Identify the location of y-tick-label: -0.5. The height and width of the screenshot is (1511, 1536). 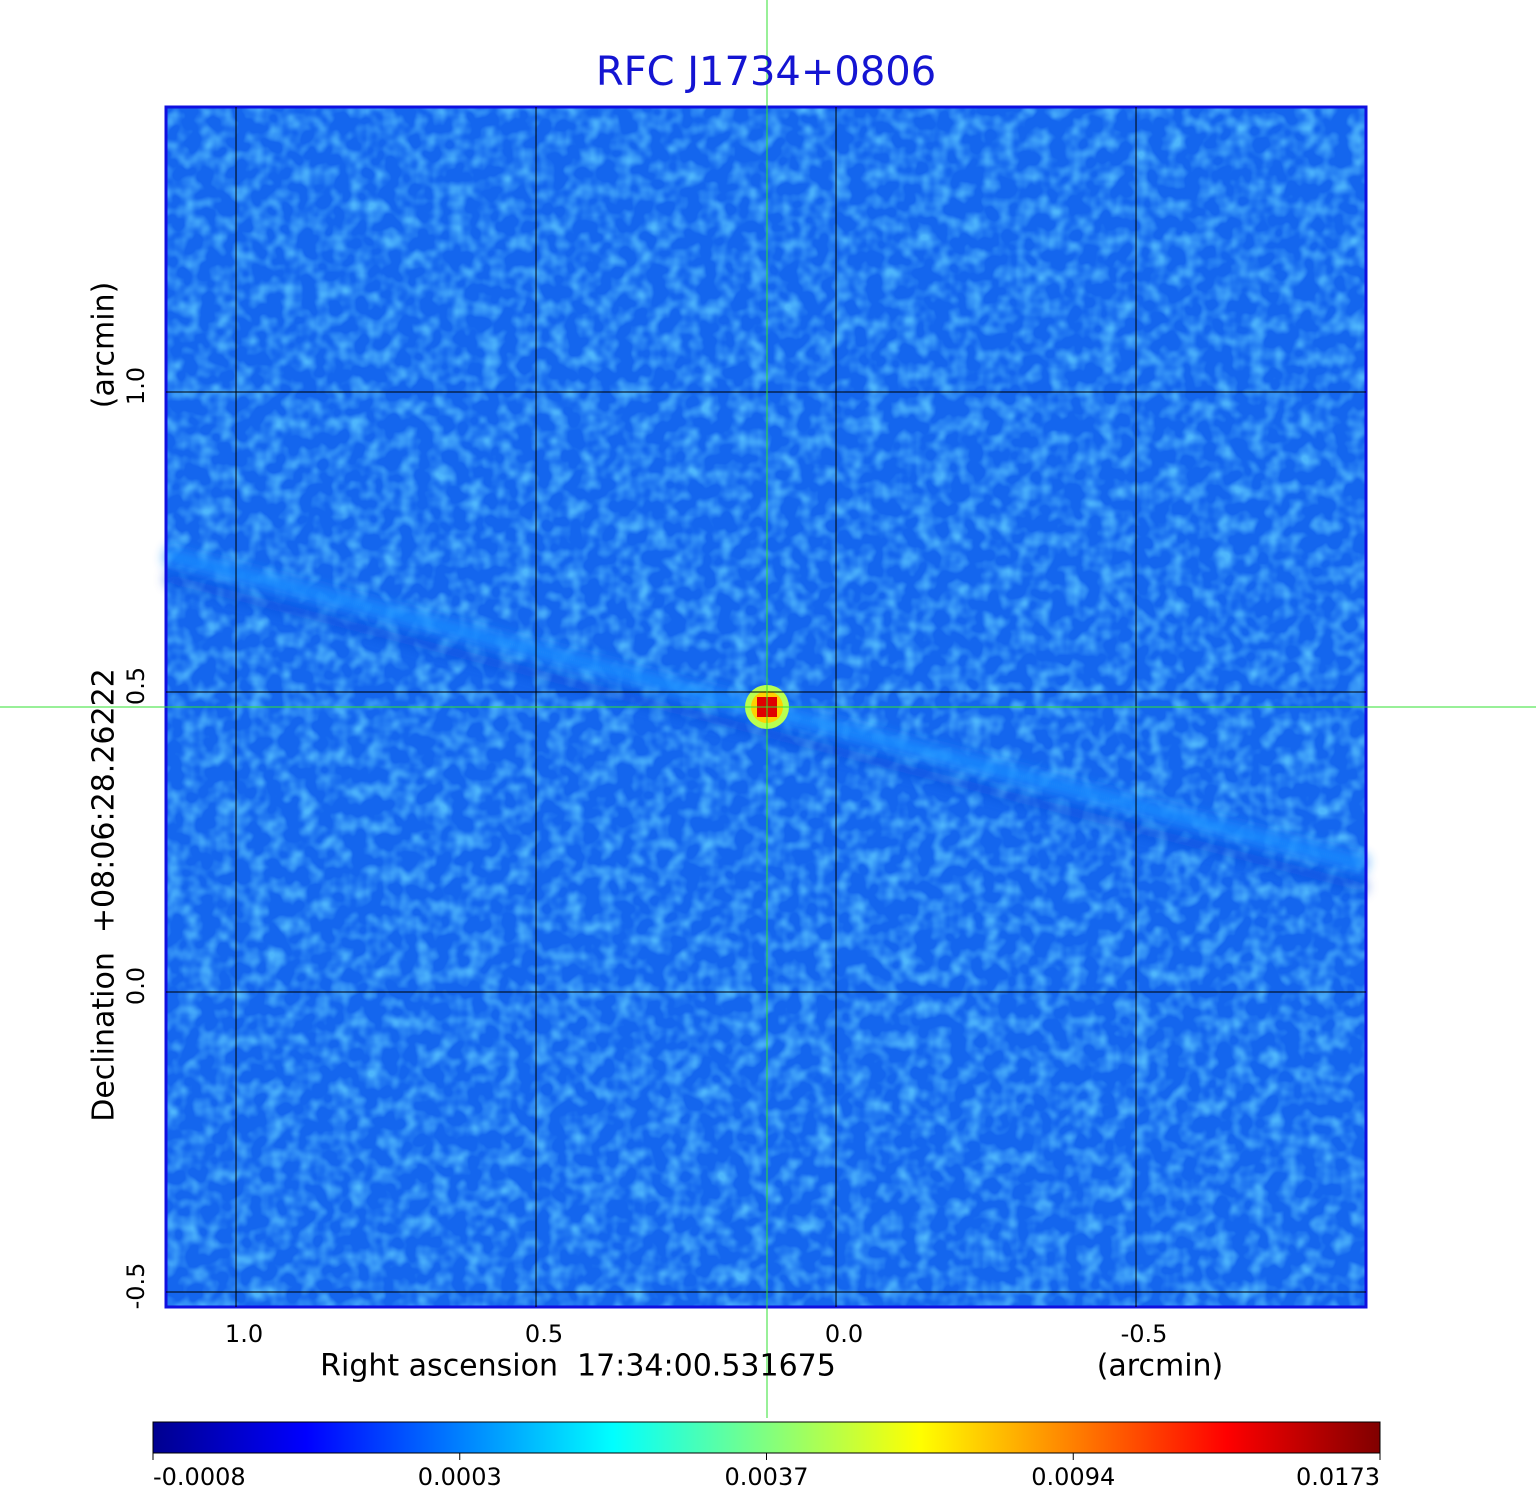
(136, 1286).